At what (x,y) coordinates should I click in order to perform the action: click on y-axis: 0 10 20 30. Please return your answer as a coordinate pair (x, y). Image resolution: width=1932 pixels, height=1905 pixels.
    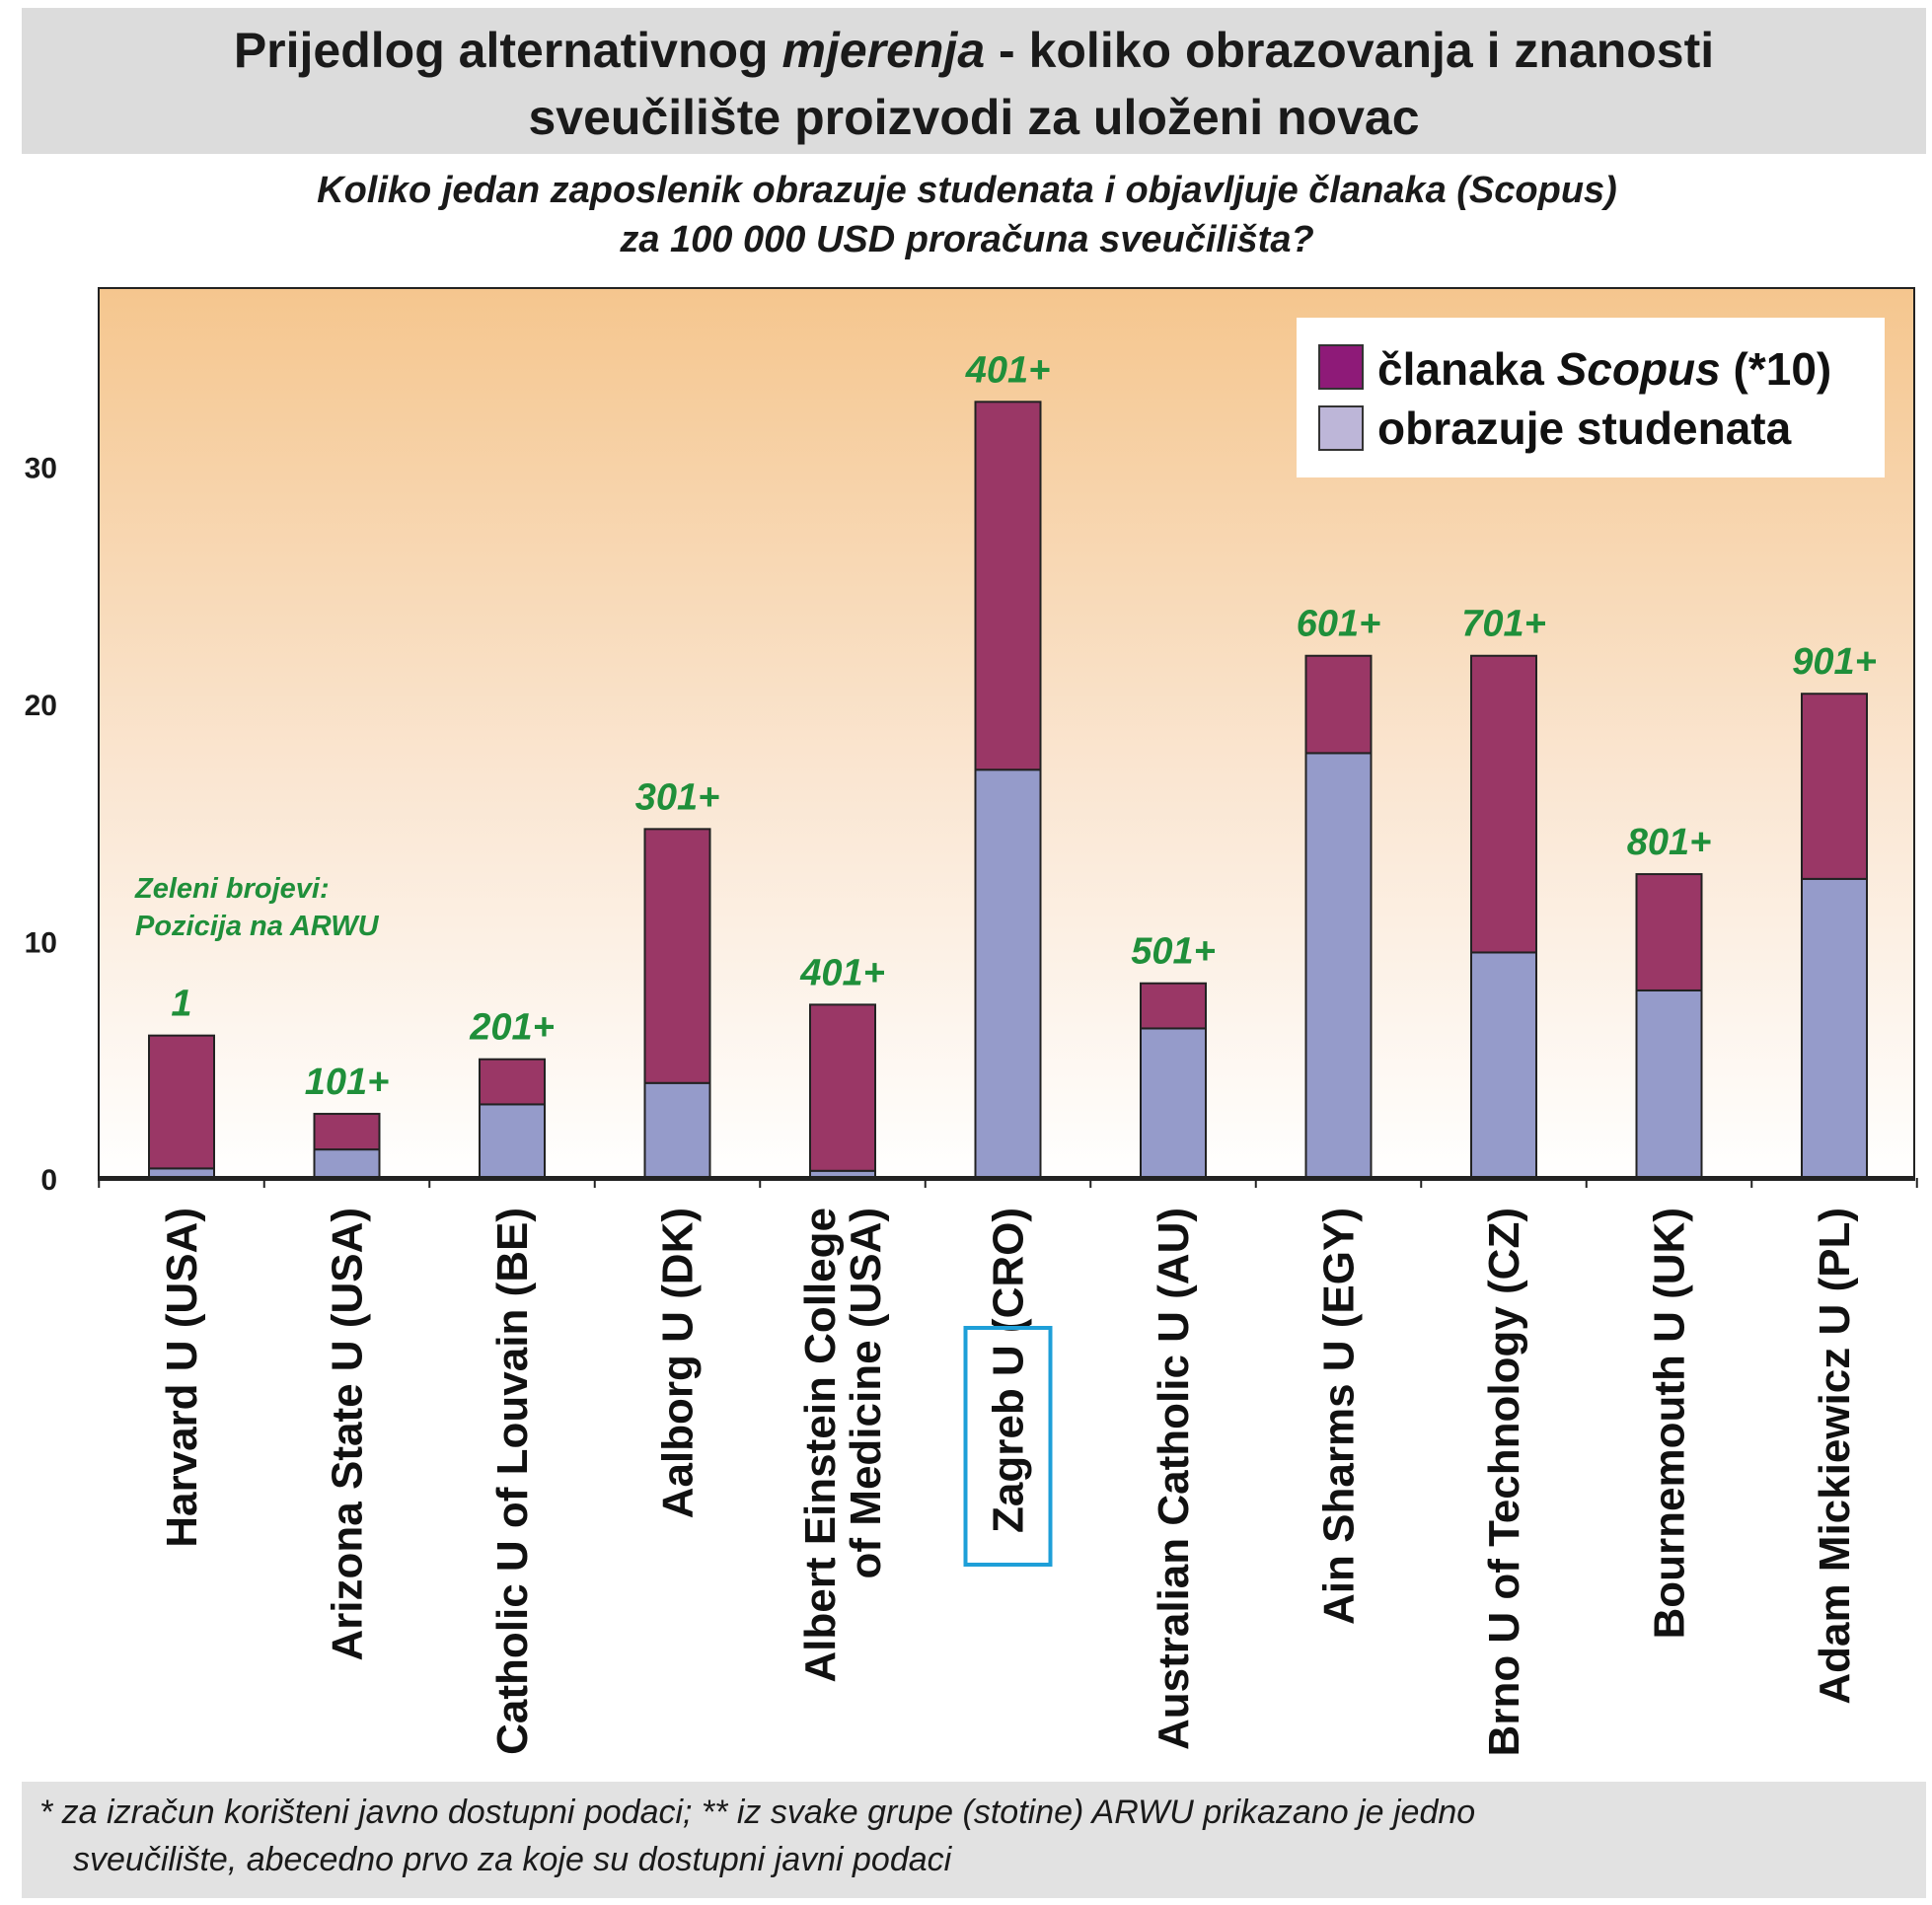
    Looking at the image, I should click on (41, 824).